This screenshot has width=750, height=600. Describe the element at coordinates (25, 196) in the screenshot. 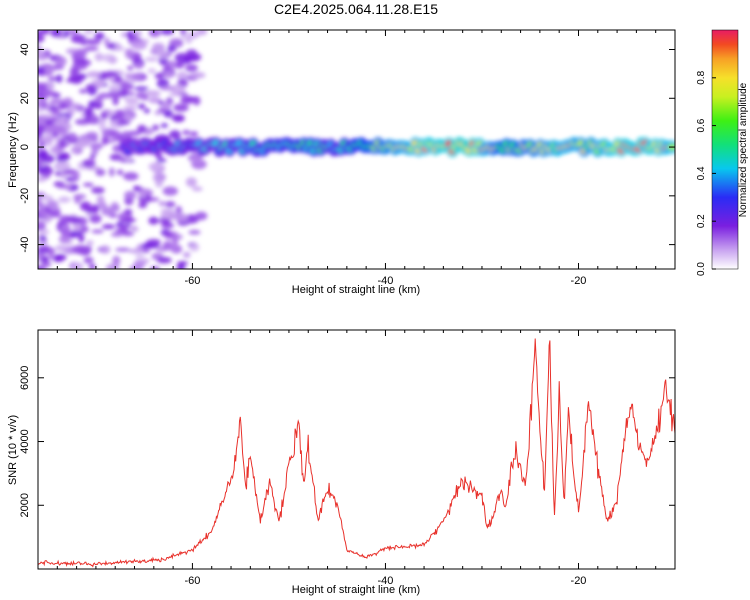

I see `y-tick-label: -20` at that location.